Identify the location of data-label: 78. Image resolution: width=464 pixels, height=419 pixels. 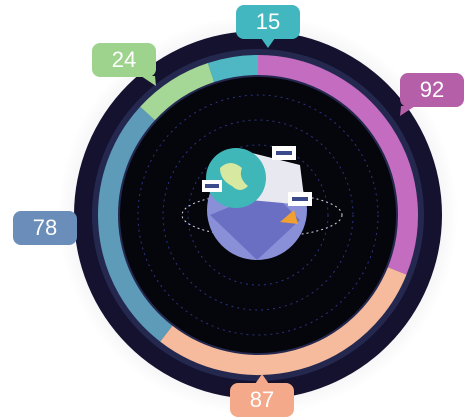
(45, 227).